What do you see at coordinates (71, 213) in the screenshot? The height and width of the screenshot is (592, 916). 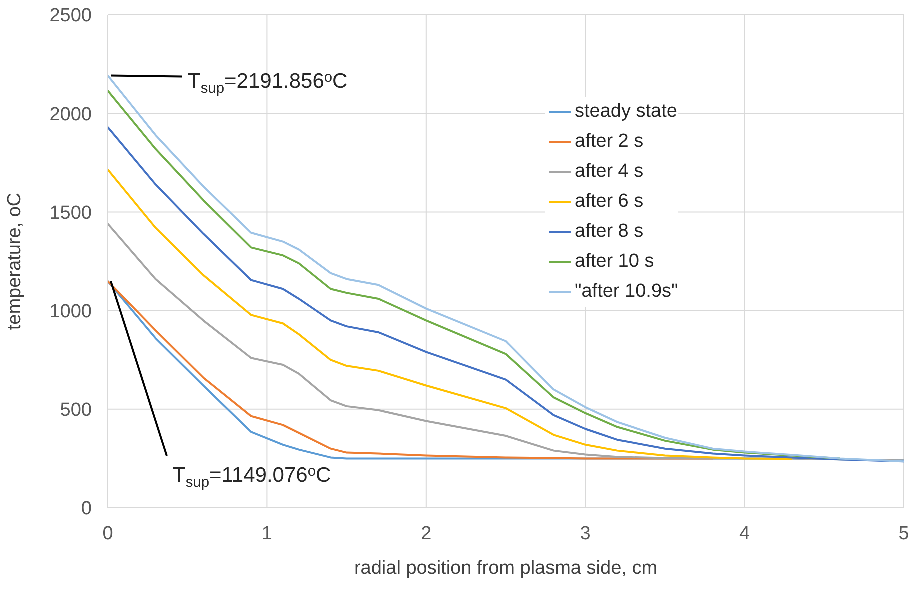 I see `y-tick-label: 1500` at bounding box center [71, 213].